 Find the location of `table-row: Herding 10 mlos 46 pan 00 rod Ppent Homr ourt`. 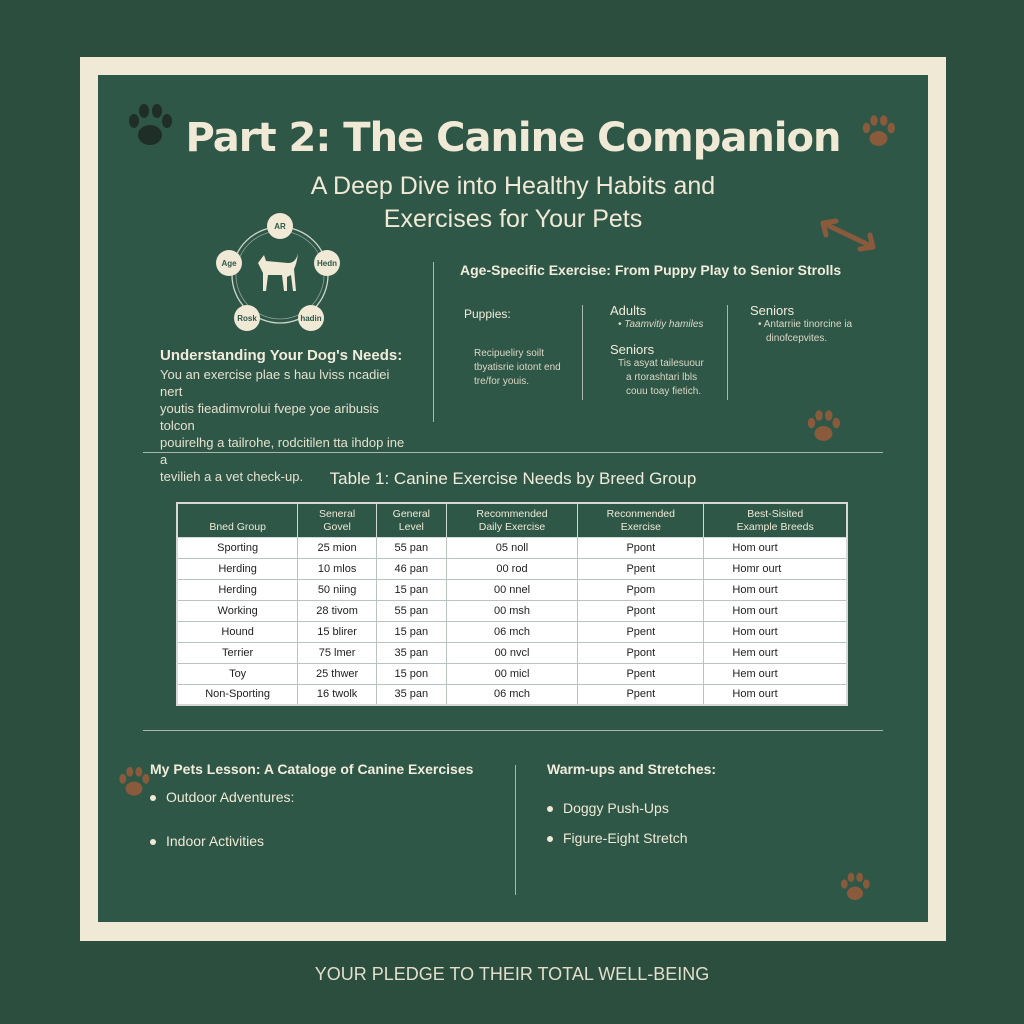

table-row: Herding 10 mlos 46 pan 00 rod Ppent Homr ourt is located at coordinates (512, 568).